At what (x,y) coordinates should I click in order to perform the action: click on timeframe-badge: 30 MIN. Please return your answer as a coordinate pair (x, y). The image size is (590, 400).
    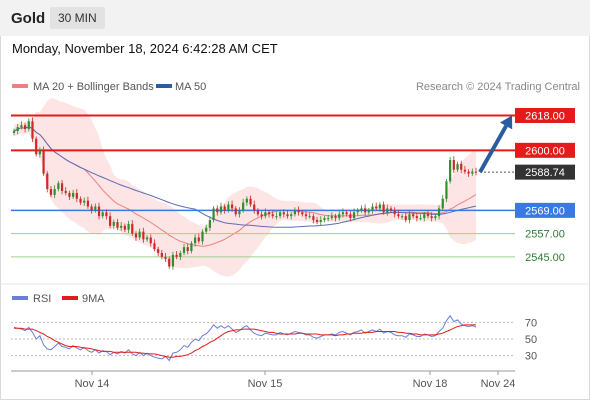
    Looking at the image, I should click on (77, 18).